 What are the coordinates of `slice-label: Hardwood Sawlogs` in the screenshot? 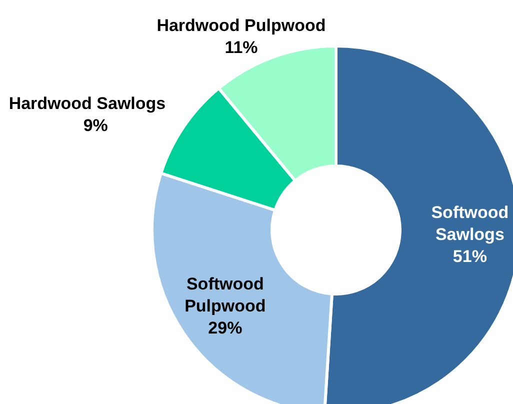 It's located at (87, 104).